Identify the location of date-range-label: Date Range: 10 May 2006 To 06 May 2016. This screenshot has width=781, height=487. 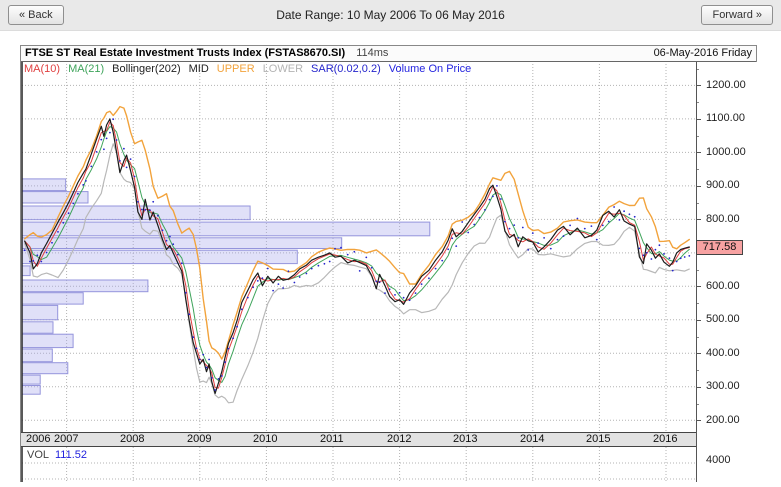
(390, 15).